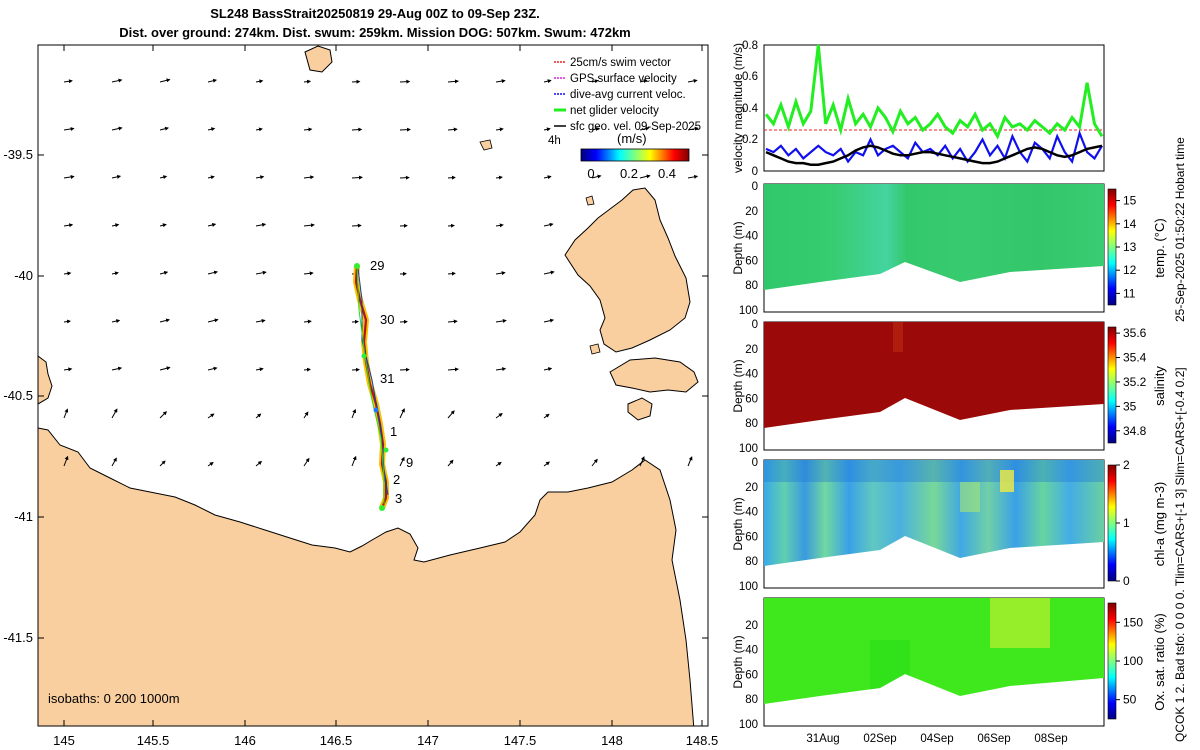  I want to click on time-tick: 08Sep, so click(1050, 739).